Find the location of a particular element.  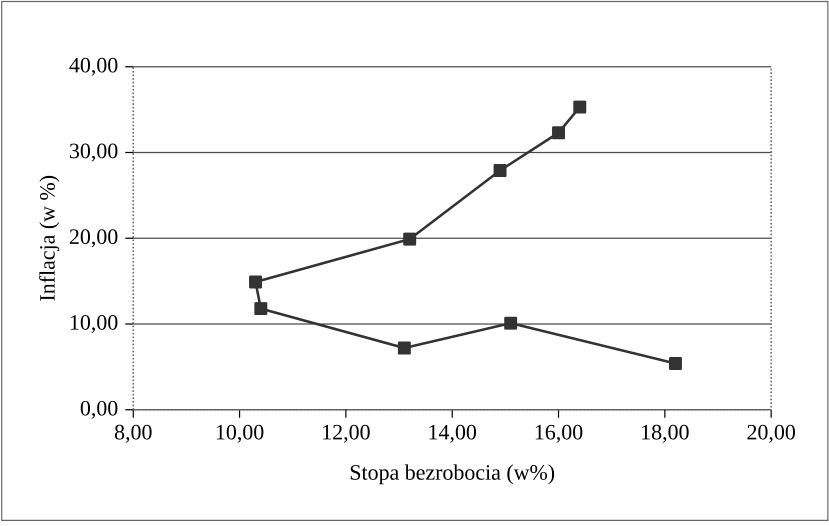

y-tick-label: 40,00 is located at coordinates (93, 67).